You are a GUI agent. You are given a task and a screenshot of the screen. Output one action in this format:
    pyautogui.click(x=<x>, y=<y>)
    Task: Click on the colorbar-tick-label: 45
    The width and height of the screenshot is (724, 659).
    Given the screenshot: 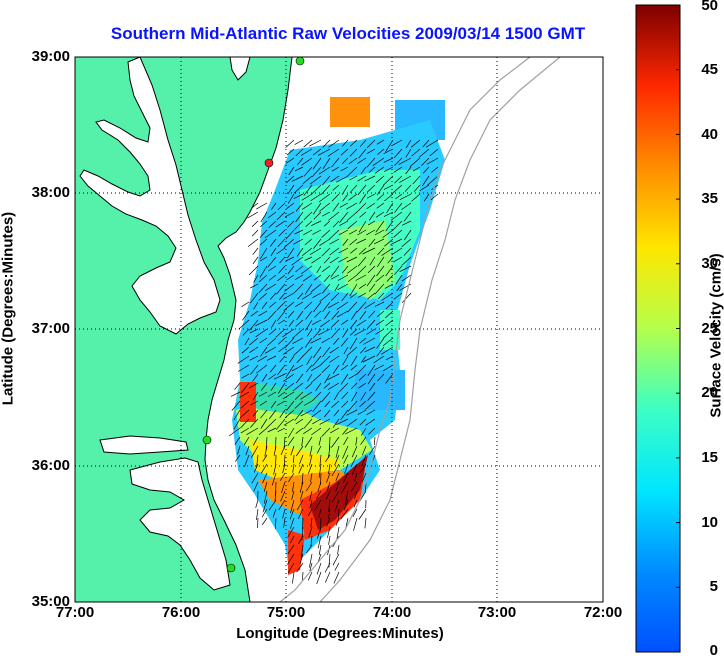 What is the action you would take?
    pyautogui.click(x=709, y=69)
    